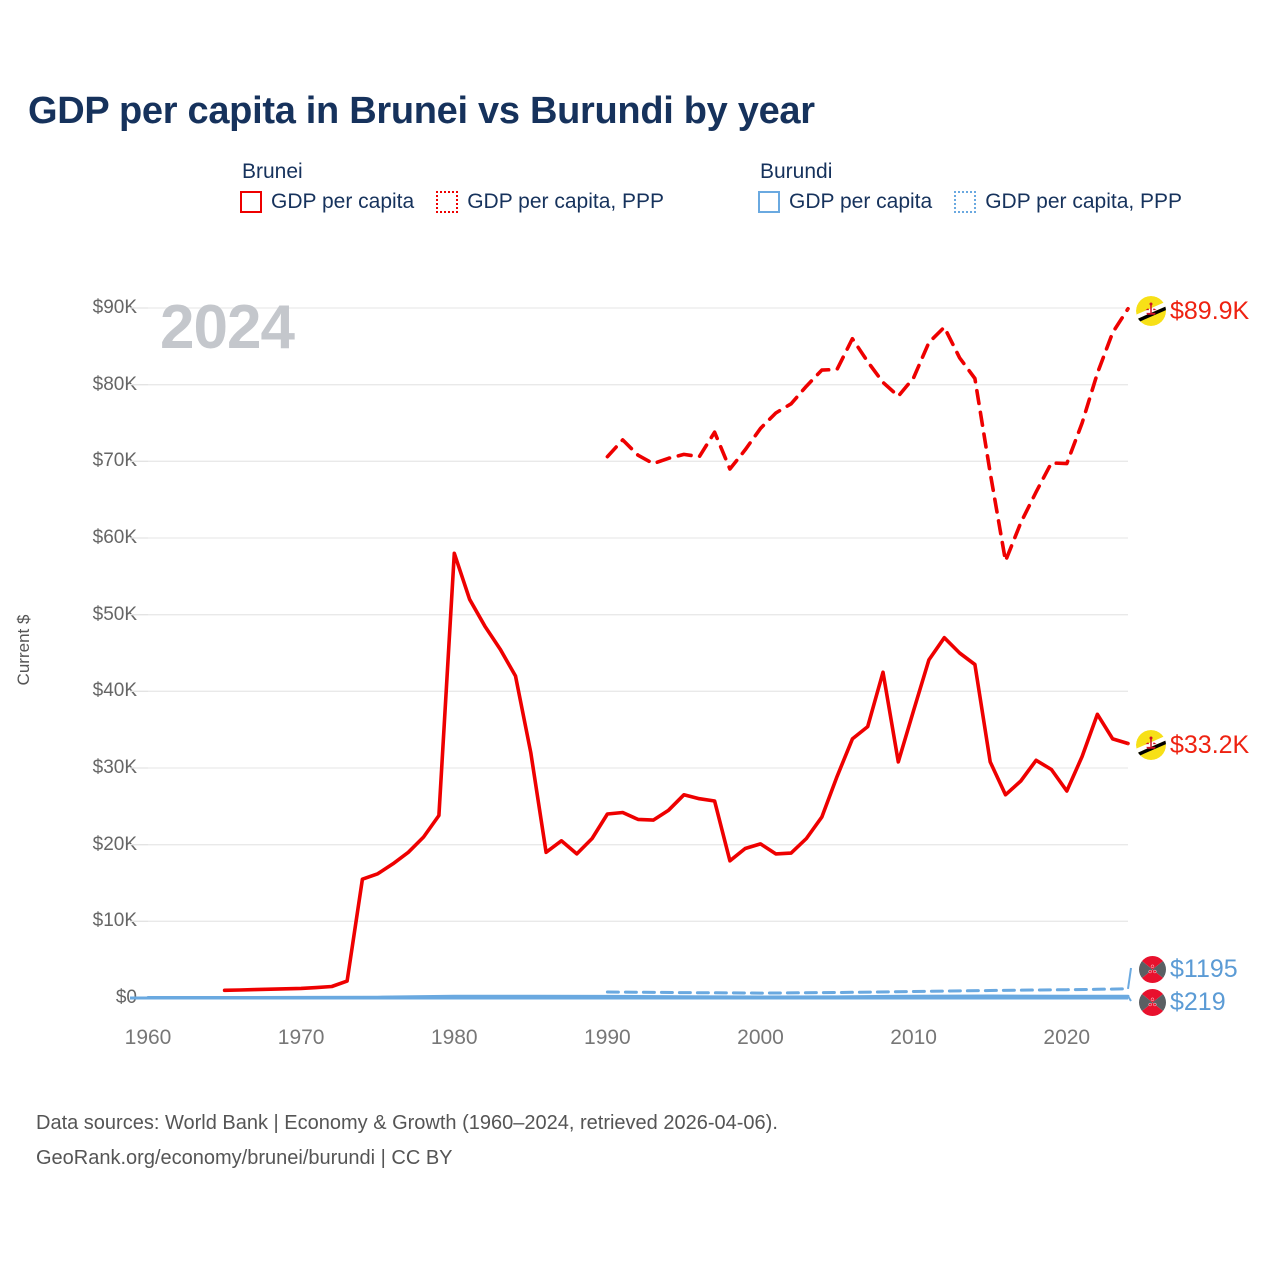 The width and height of the screenshot is (1280, 1280). I want to click on legend-label-brunei-gdp: GDP per capita, so click(343, 201).